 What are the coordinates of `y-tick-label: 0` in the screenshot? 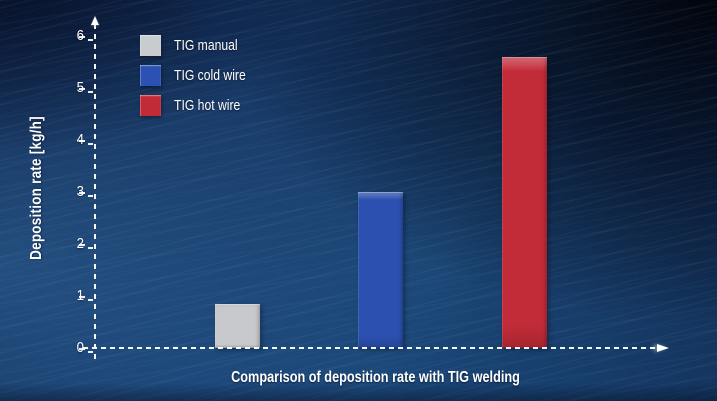 It's located at (80, 347).